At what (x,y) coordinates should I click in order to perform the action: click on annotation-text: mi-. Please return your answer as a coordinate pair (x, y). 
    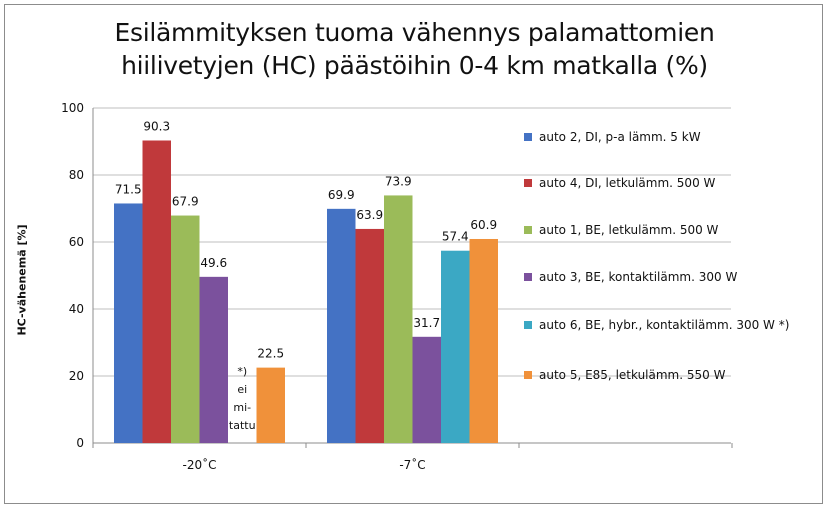
    Looking at the image, I should click on (242, 407).